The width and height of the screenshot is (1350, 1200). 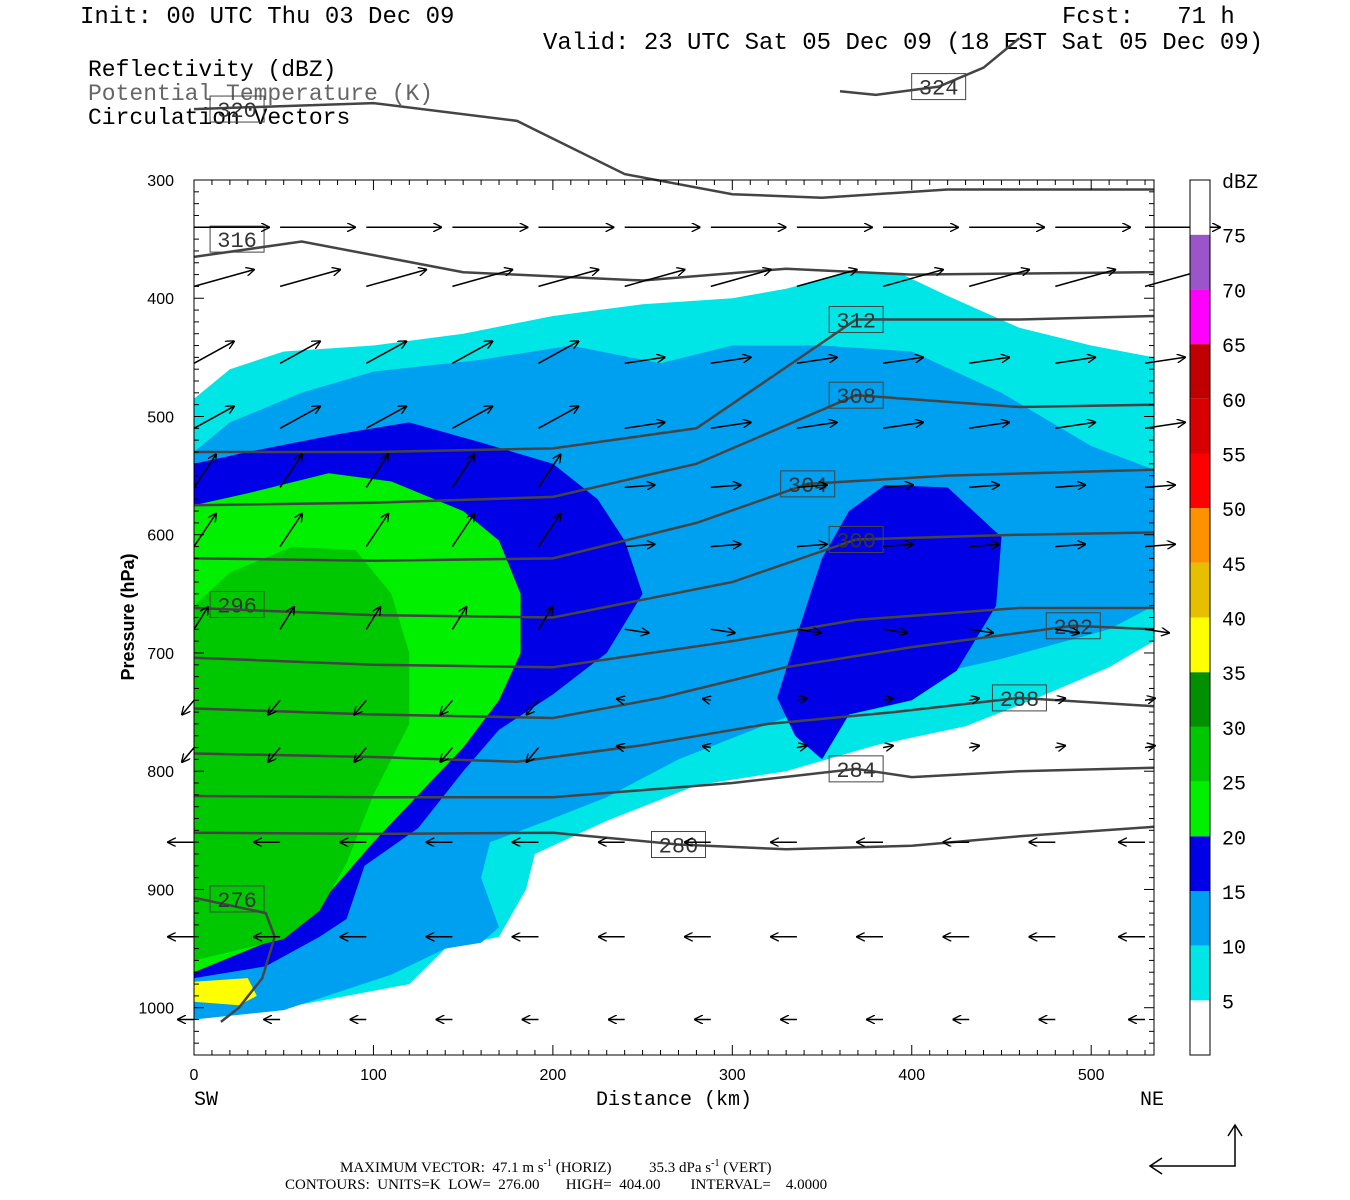 What do you see at coordinates (679, 847) in the screenshot?
I see `theta-label-280: 280` at bounding box center [679, 847].